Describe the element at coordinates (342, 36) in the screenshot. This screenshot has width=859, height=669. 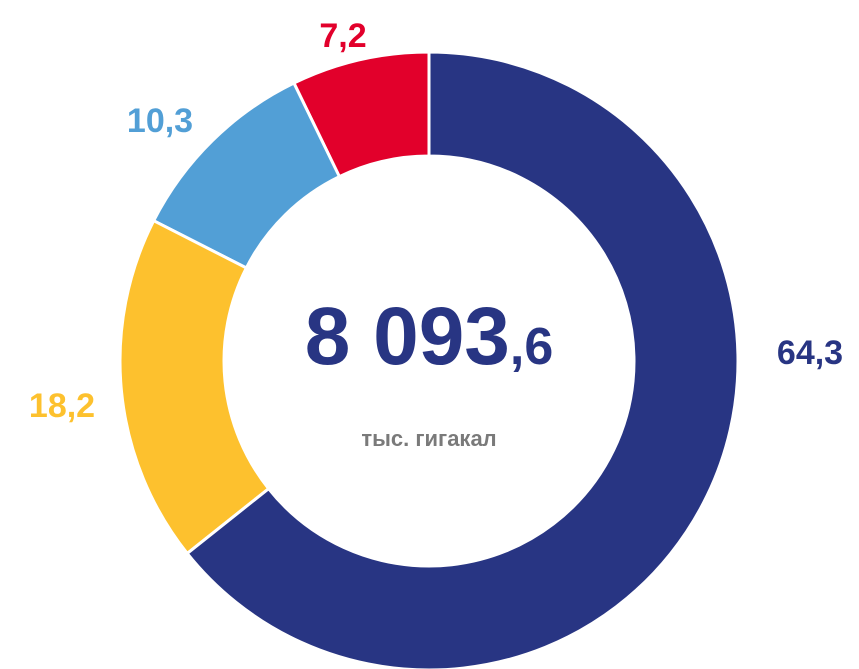
I see `value-label: 7,2` at that location.